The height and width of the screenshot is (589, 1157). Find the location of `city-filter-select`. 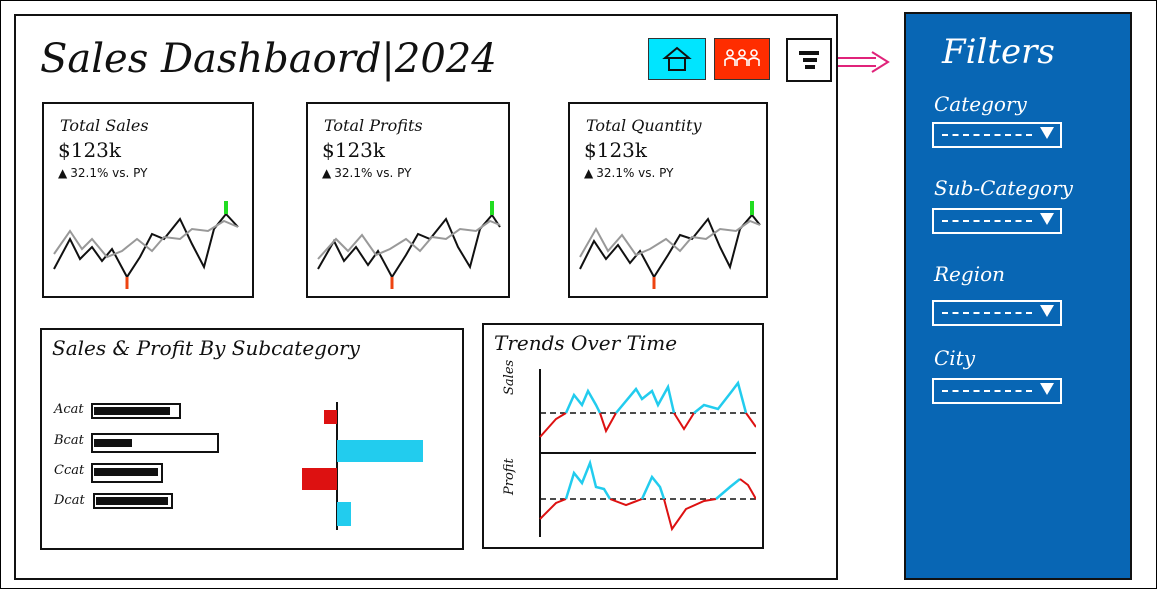

city-filter-select is located at coordinates (997, 391).